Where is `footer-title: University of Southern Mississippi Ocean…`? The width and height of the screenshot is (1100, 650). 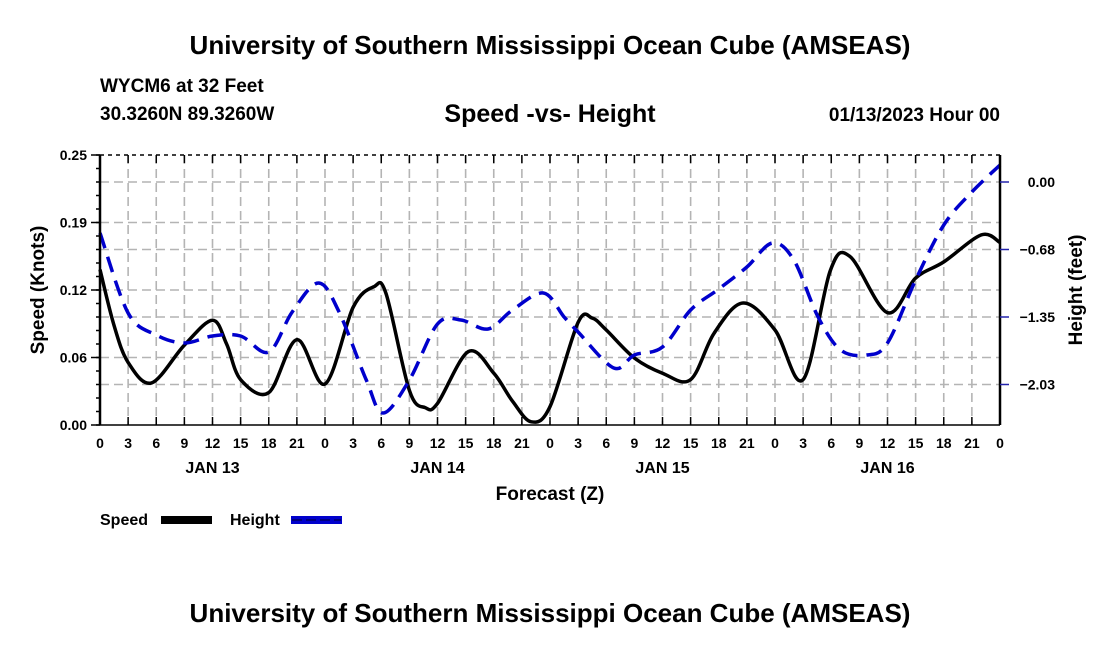 footer-title: University of Southern Mississippi Ocean… is located at coordinates (550, 613).